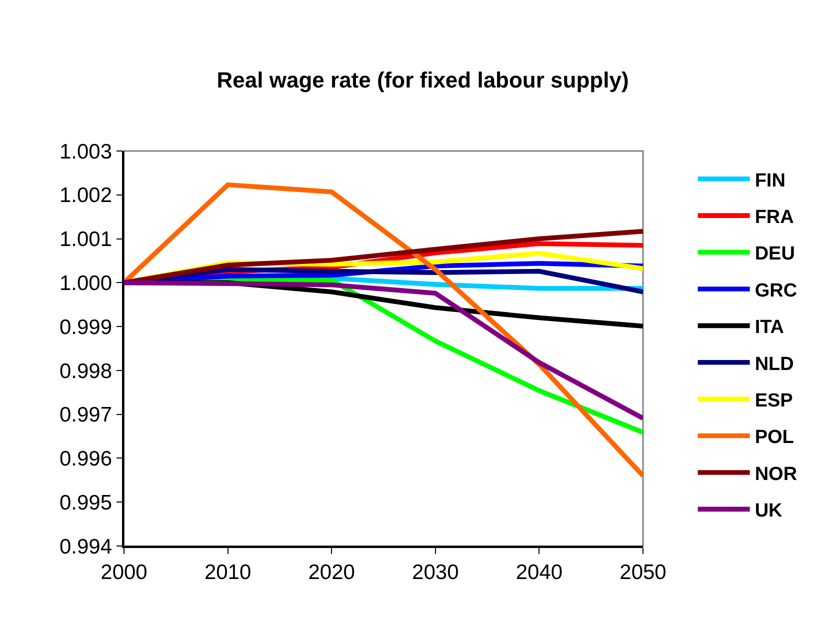  Describe the element at coordinates (774, 217) in the screenshot. I see `legend-label: FRA` at that location.